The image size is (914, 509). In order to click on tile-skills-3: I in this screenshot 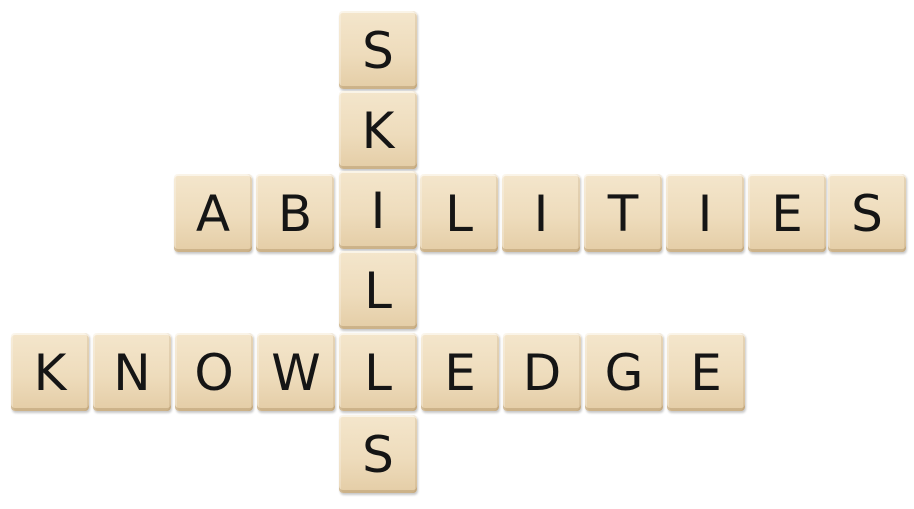, I will do `click(378, 210)`.